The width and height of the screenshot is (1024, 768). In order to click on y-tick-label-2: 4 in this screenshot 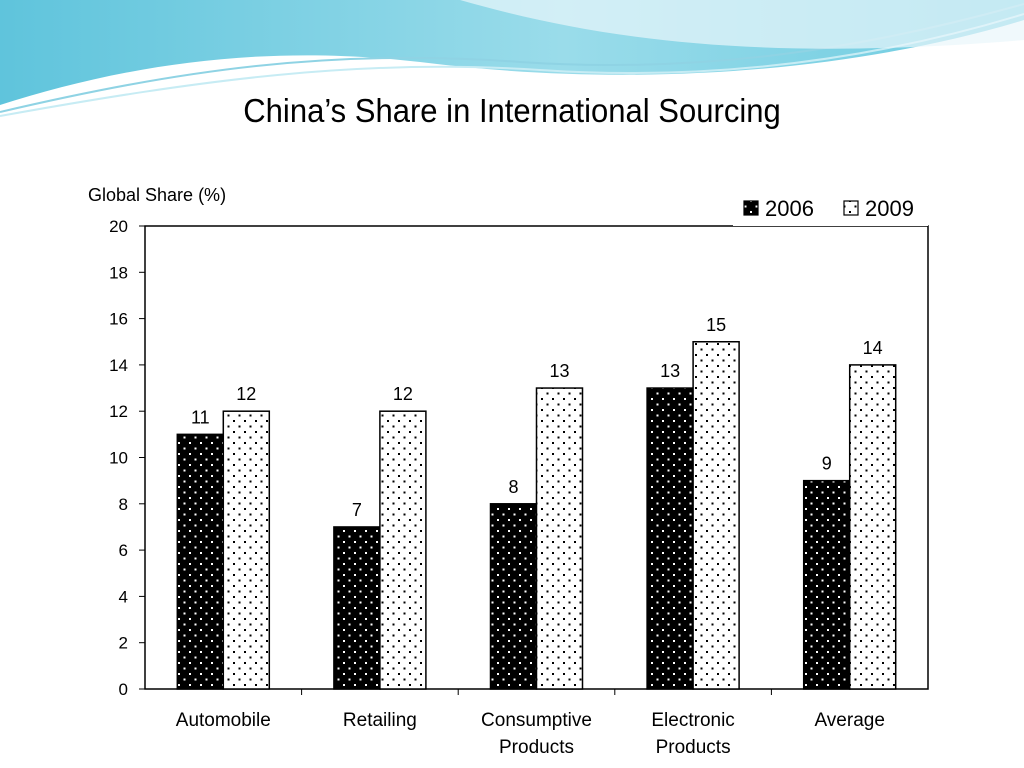, I will do `click(123, 596)`.